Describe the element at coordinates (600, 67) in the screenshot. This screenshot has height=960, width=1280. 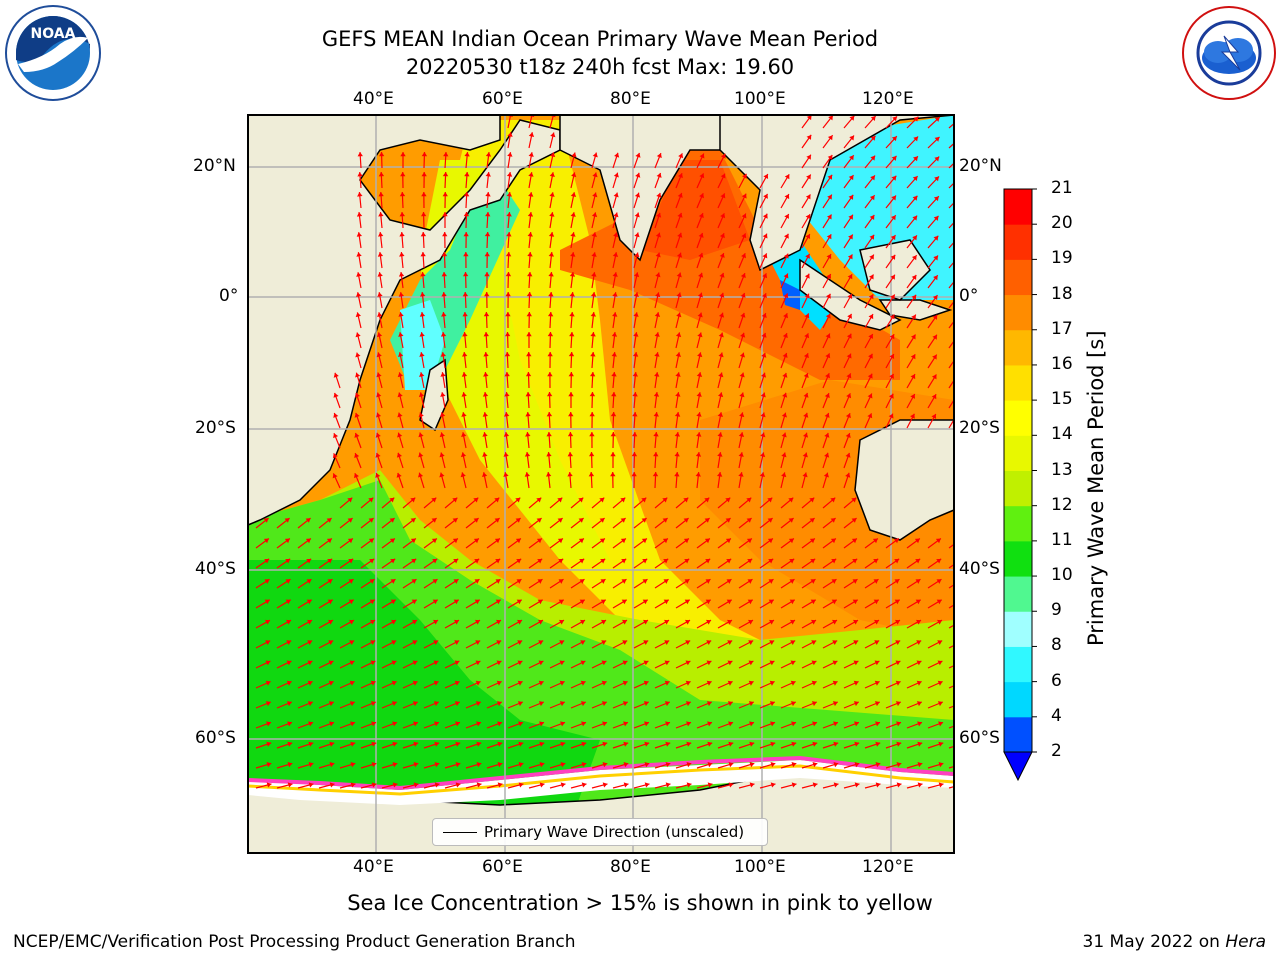
I see `map-subtitle: 20220530 t18z 240h fcst Max: 19.60` at that location.